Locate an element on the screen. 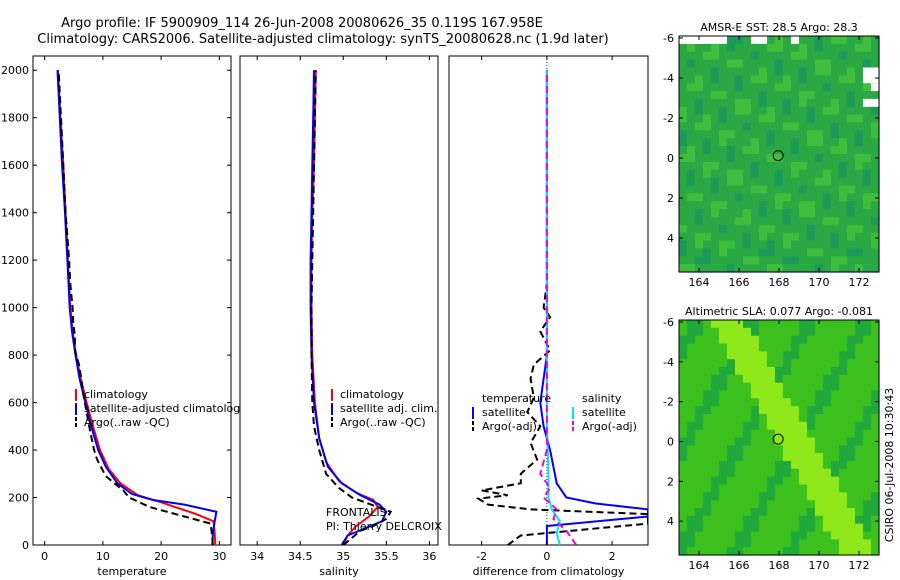 The height and width of the screenshot is (580, 900). salinity-xtick-label: 34 is located at coordinates (257, 556).